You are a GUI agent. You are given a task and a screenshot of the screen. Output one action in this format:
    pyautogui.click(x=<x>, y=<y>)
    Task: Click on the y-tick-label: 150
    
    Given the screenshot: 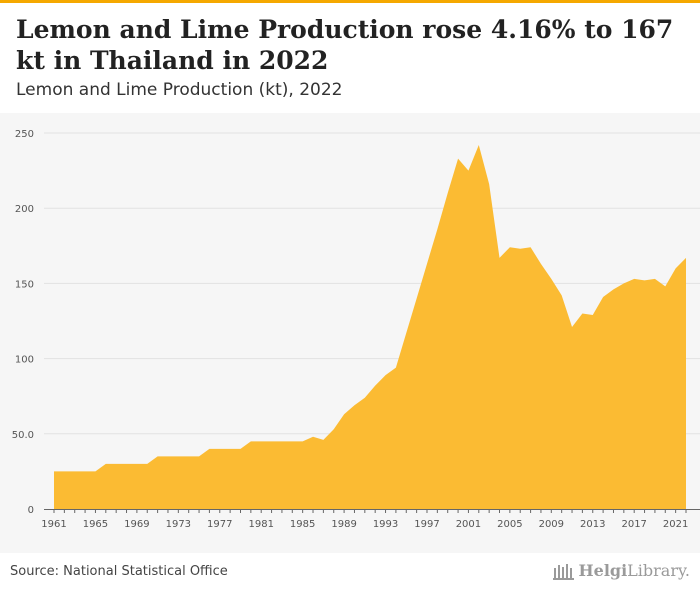 What is the action you would take?
    pyautogui.click(x=24, y=284)
    